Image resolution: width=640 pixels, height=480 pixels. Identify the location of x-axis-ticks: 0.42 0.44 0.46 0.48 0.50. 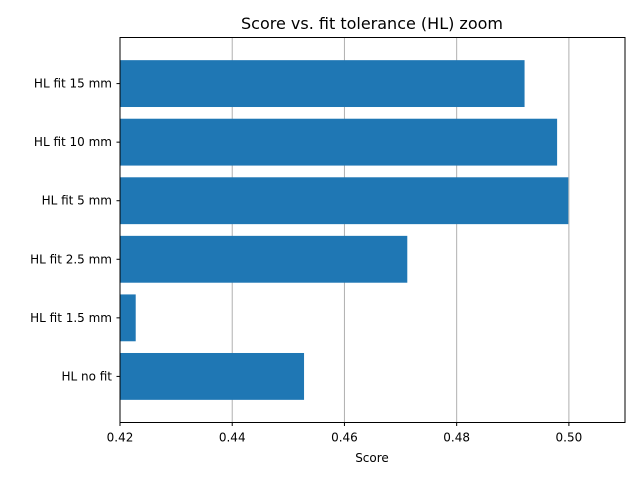
(345, 433).